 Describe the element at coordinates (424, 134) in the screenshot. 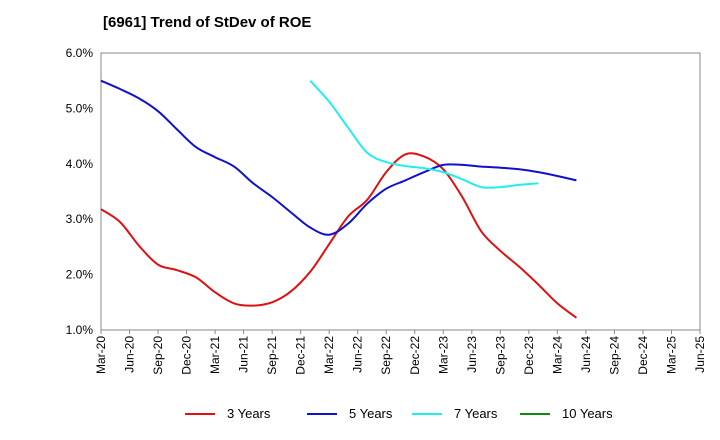

I see `series-line-7-years` at that location.